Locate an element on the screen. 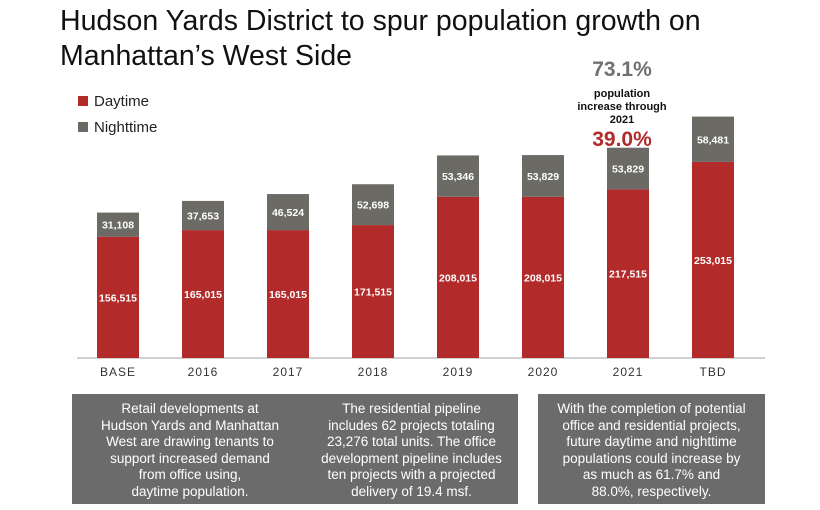 The height and width of the screenshot is (510, 820). data-label-nighttime: 58,481 is located at coordinates (713, 140).